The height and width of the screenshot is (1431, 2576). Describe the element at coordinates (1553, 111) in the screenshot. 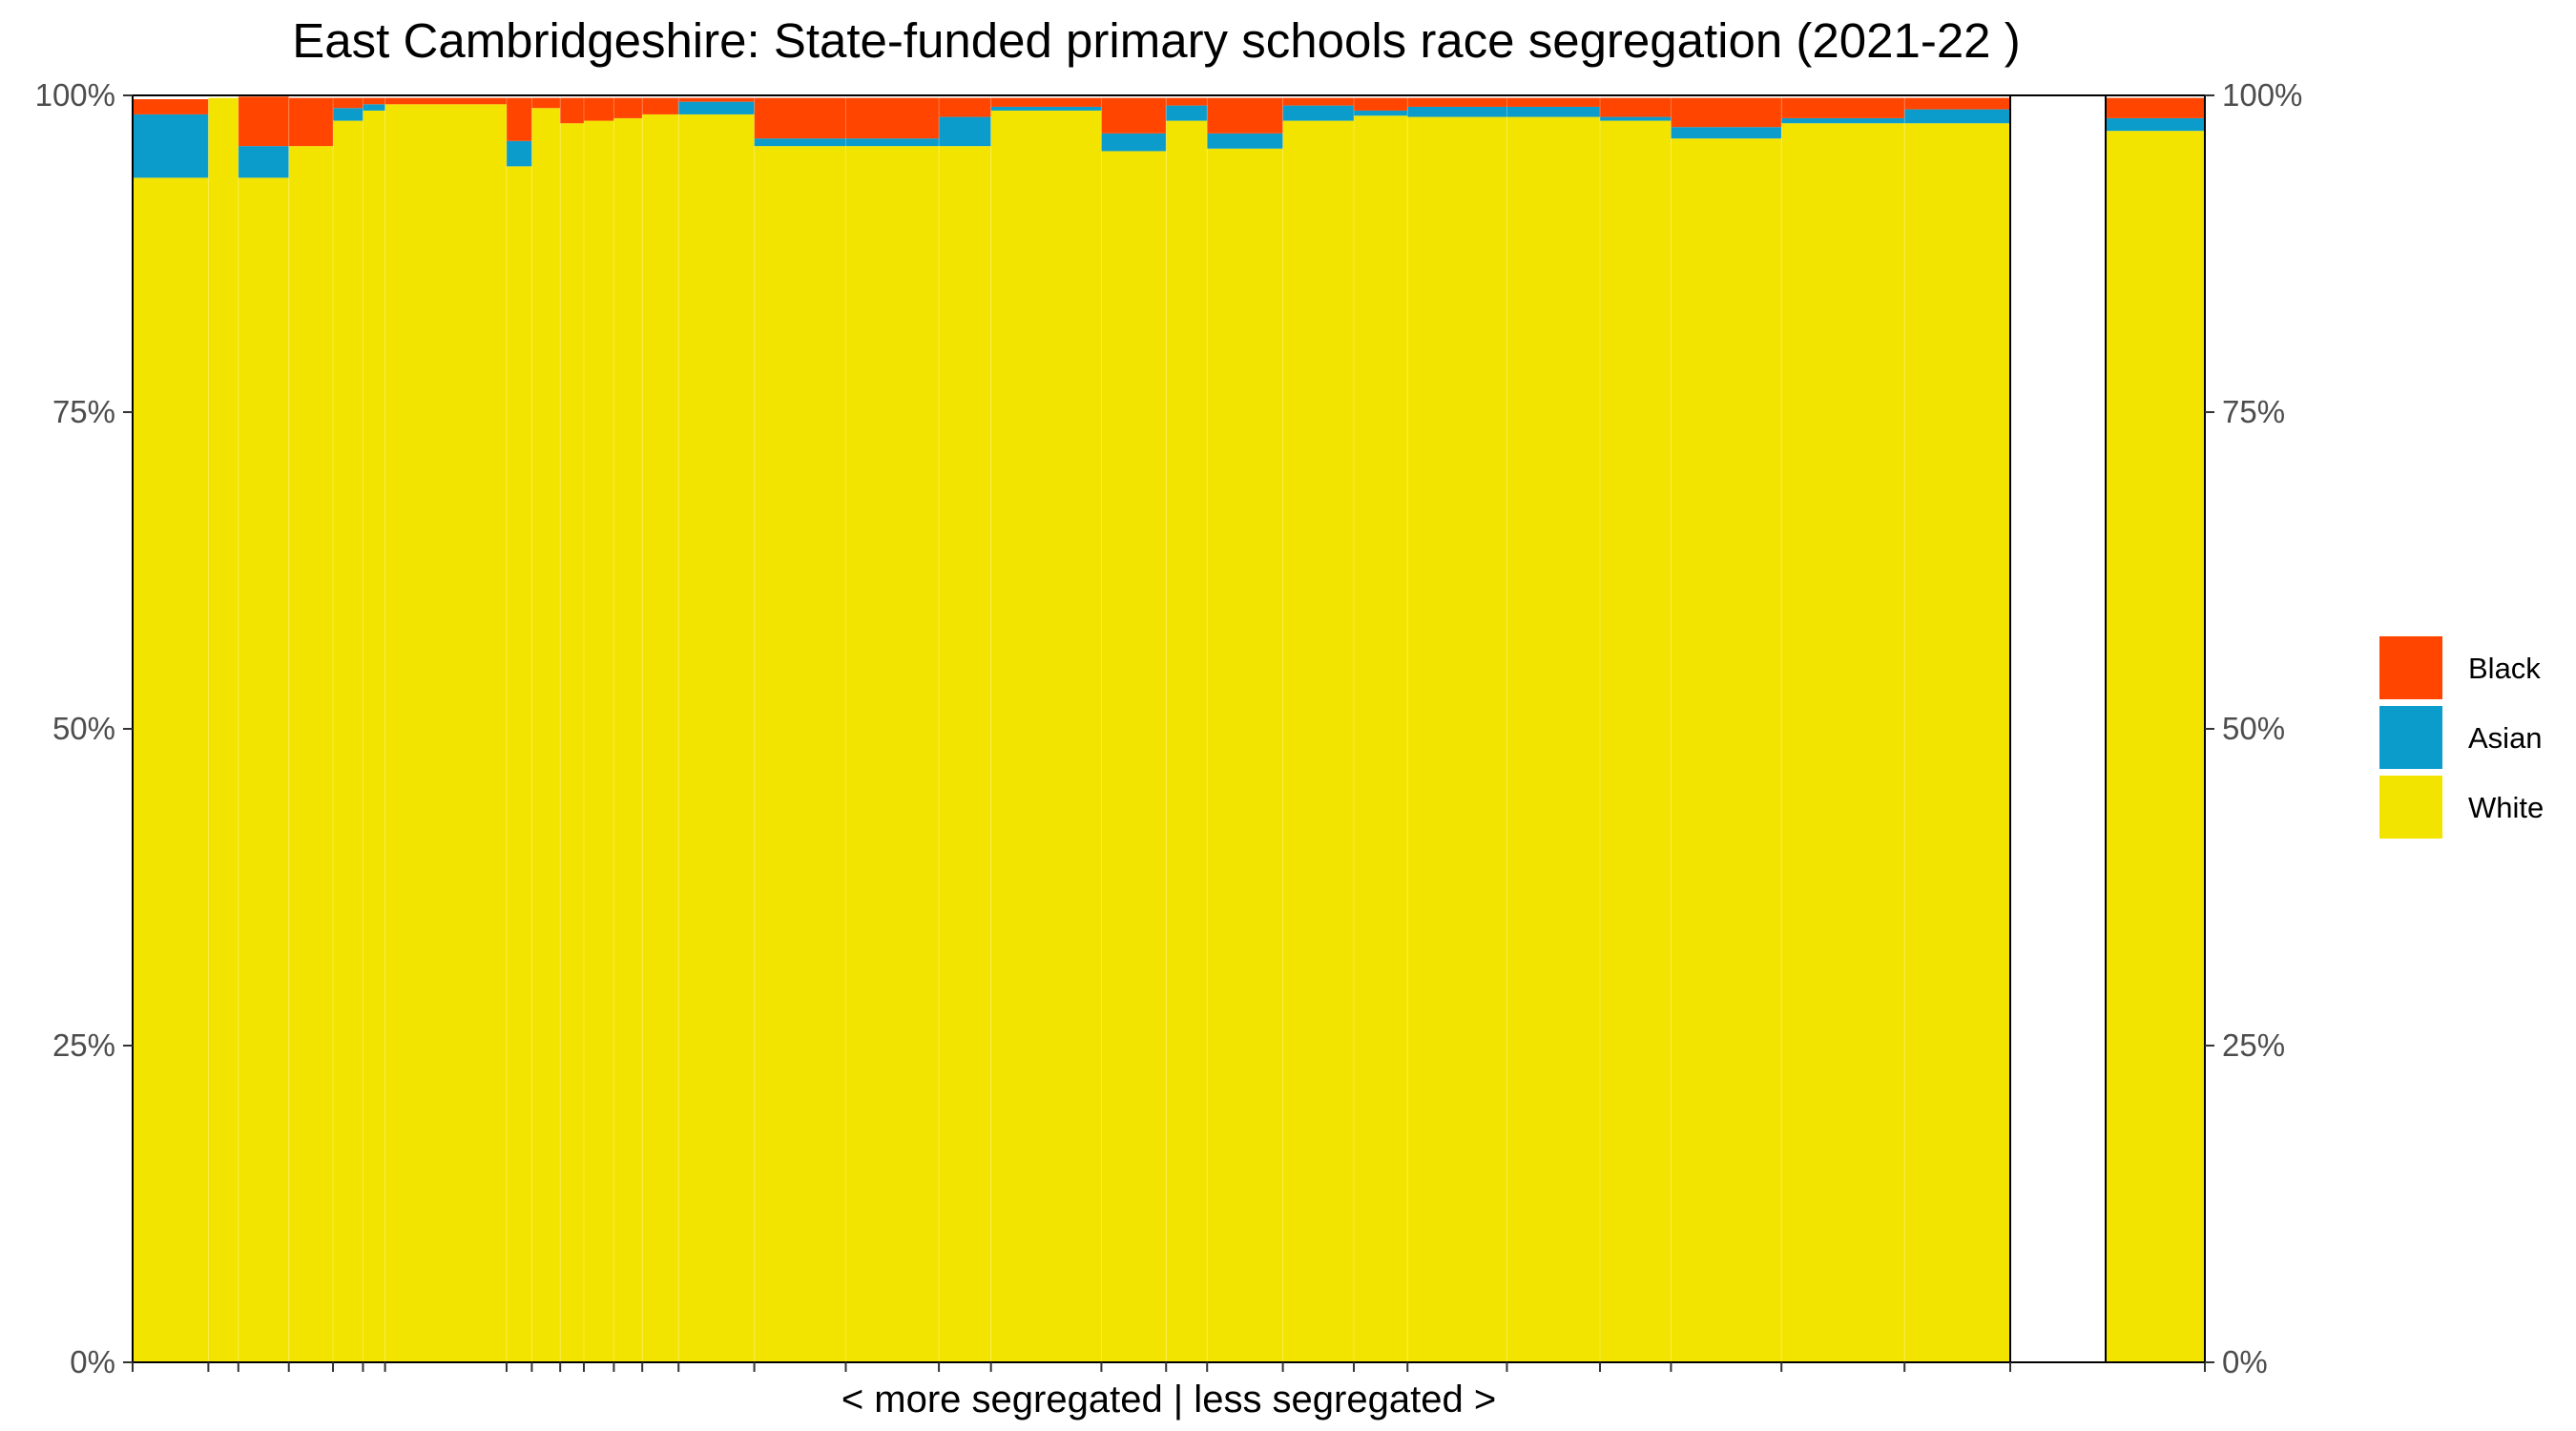

I see `bar-24-asian-segment` at that location.